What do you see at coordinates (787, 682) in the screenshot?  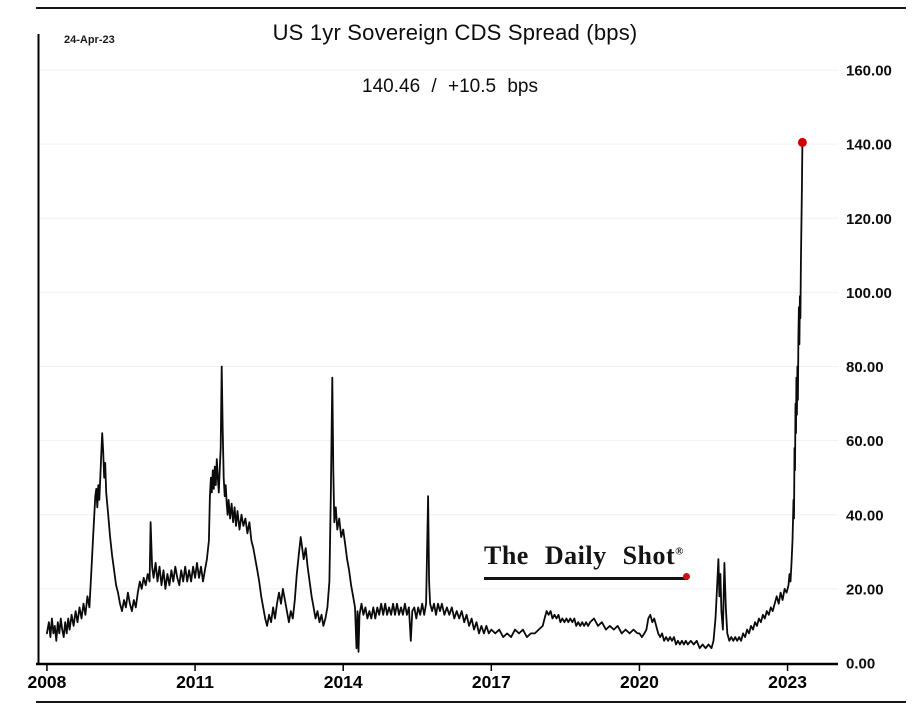 I see `x-tick-label: 2023` at bounding box center [787, 682].